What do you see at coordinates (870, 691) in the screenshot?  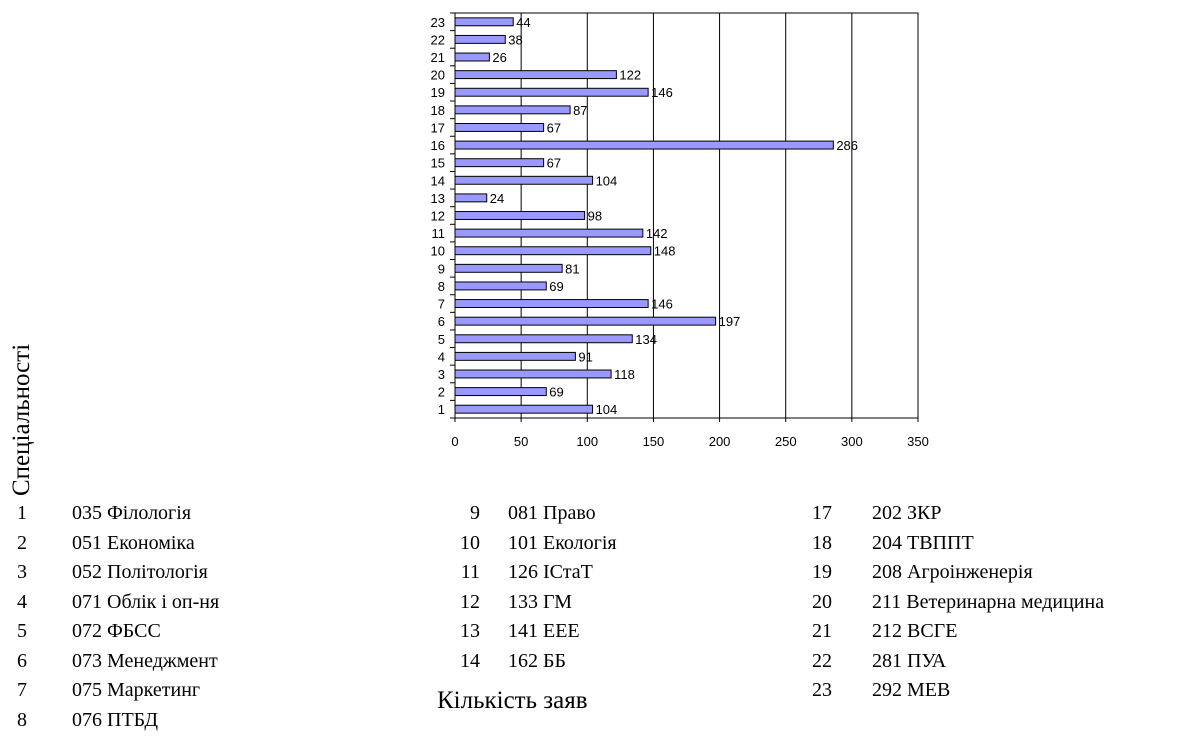 I see `legend-item: 23 292 МЕВ` at bounding box center [870, 691].